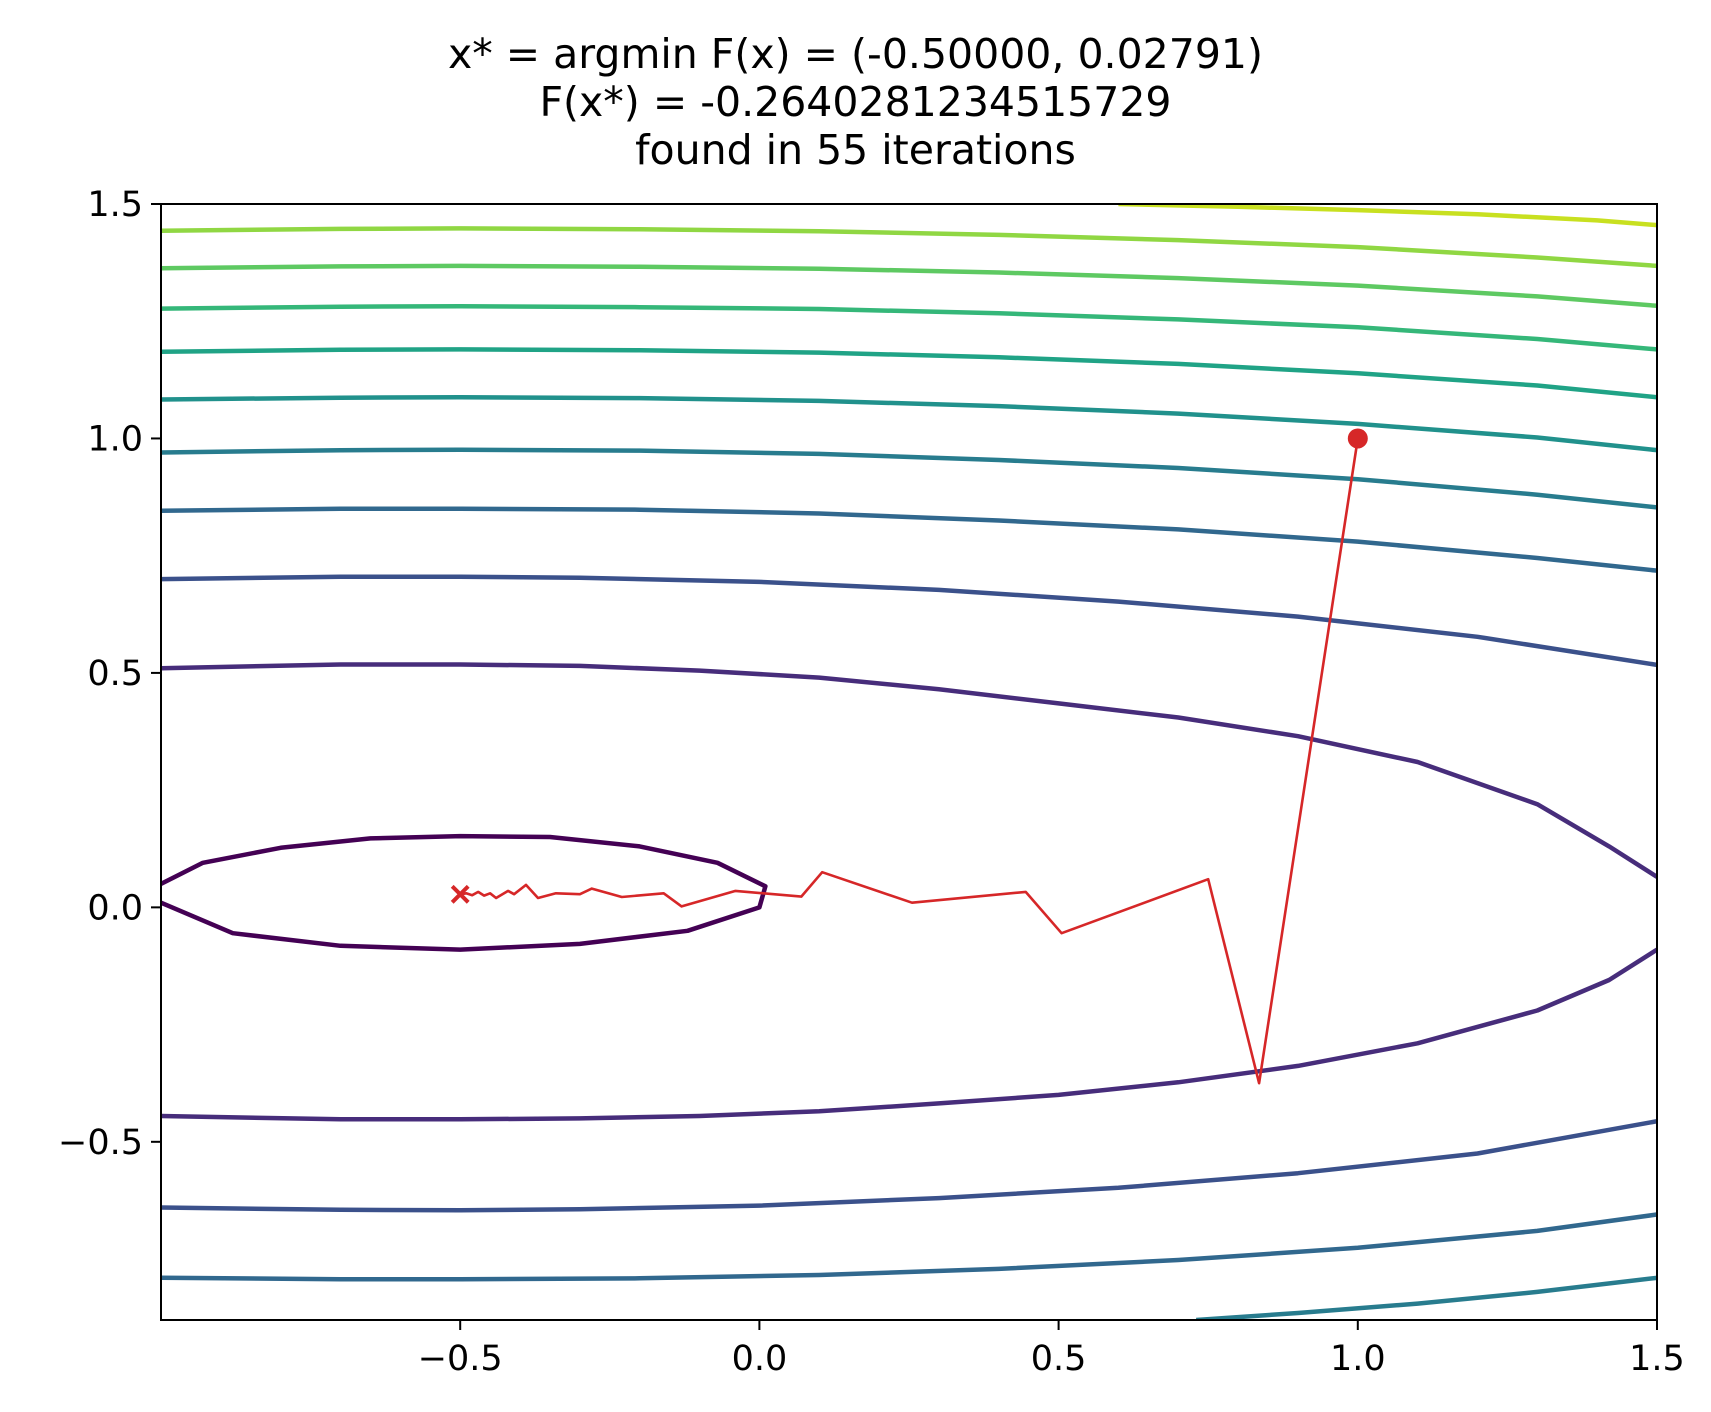  What do you see at coordinates (760, 1359) in the screenshot?
I see `x-tick-label-1: 0.0` at bounding box center [760, 1359].